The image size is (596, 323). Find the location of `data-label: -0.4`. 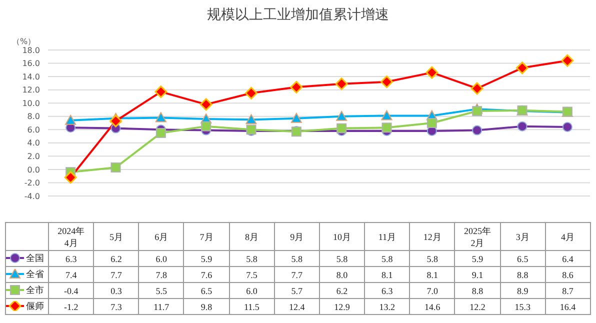

data-label: -0.4 is located at coordinates (71, 290).